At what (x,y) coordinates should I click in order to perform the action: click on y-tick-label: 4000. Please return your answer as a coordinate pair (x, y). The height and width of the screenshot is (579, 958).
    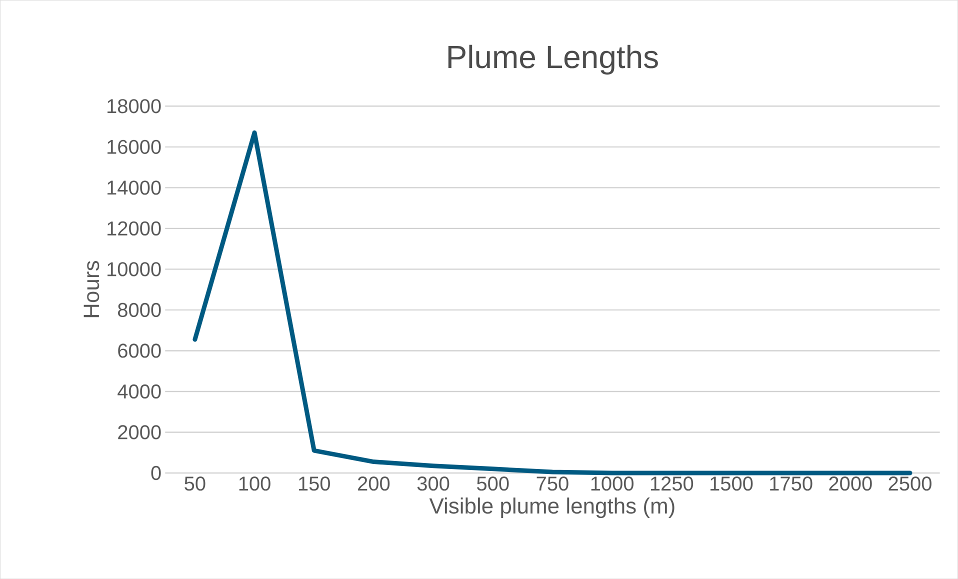
    Looking at the image, I should click on (139, 391).